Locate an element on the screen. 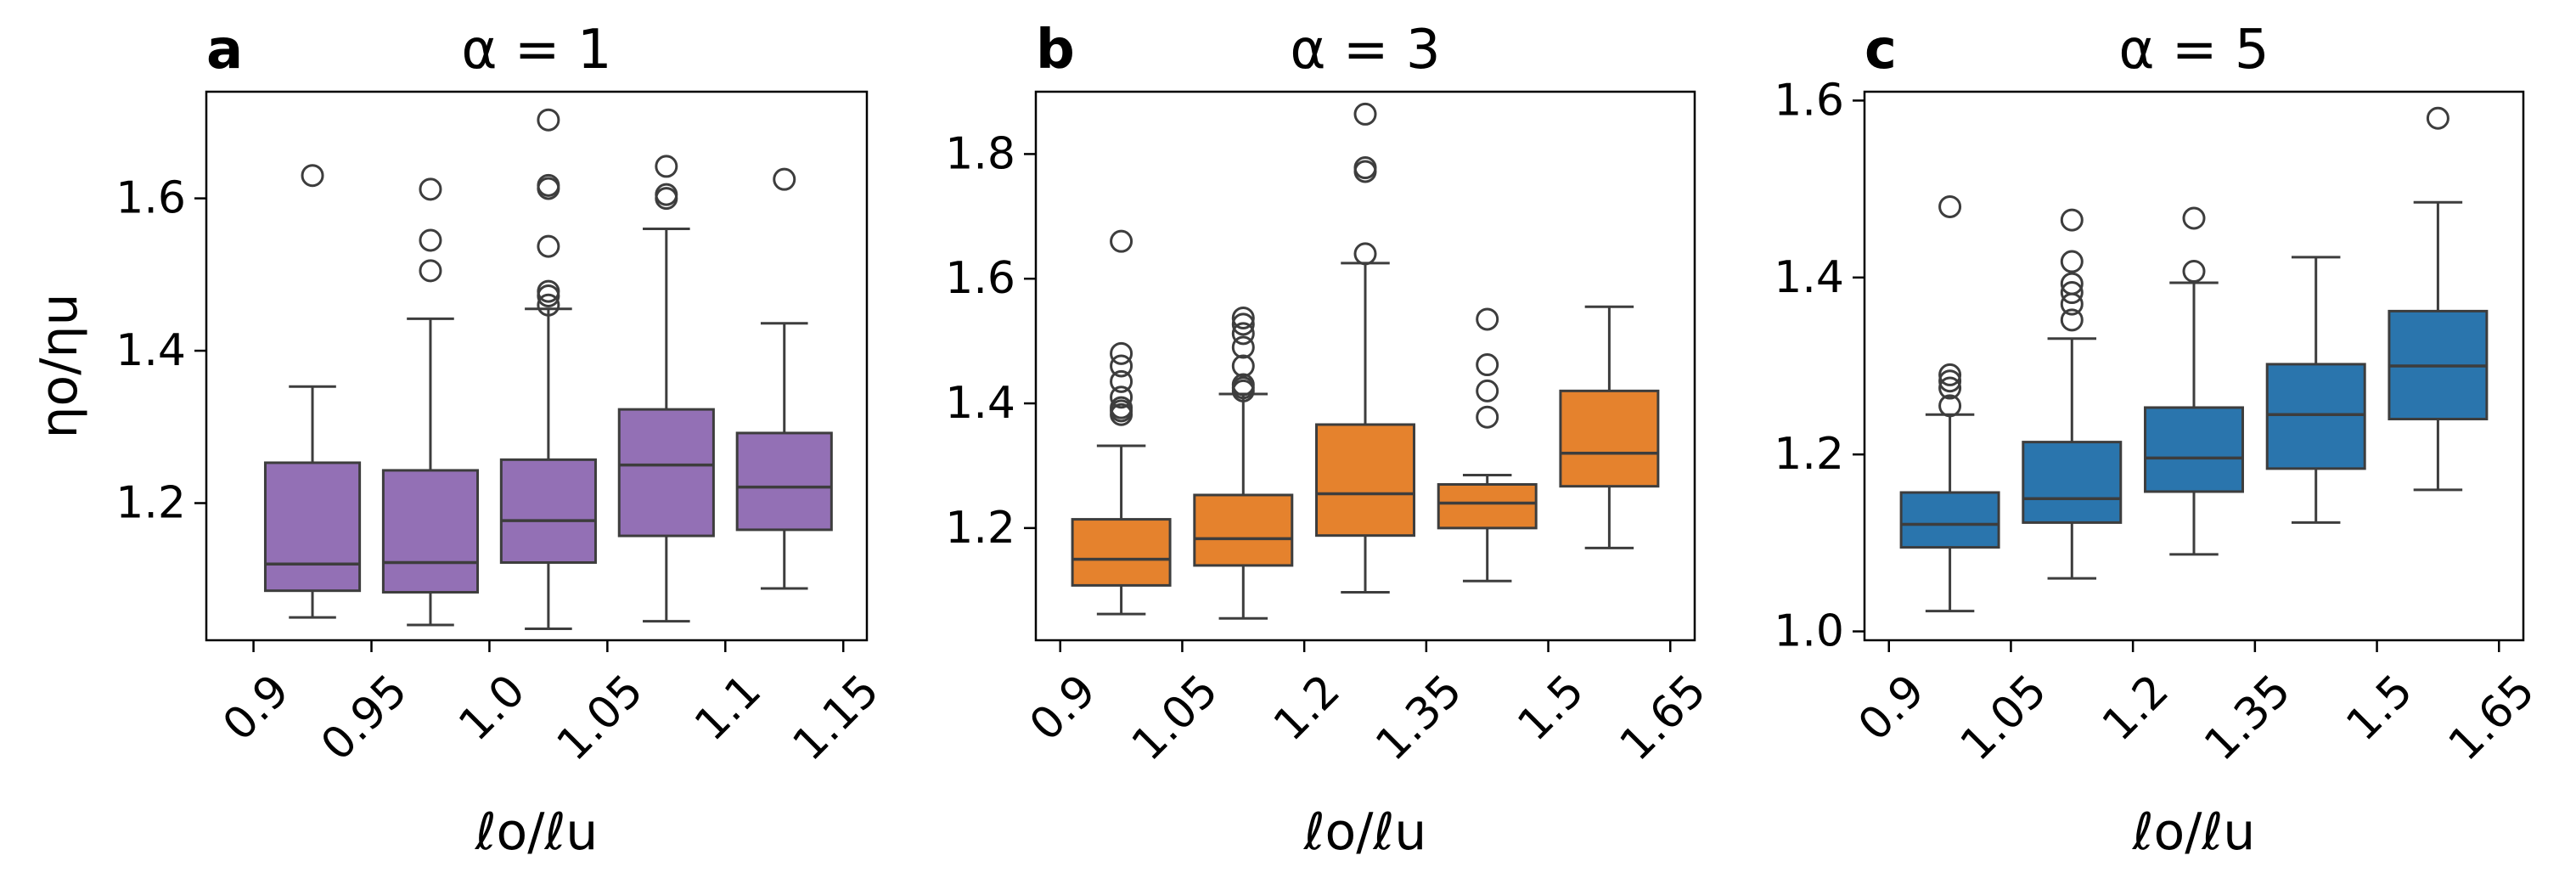 Image resolution: width=2576 pixels, height=878 pixels. x-tick-label: 1.1 is located at coordinates (728, 708).